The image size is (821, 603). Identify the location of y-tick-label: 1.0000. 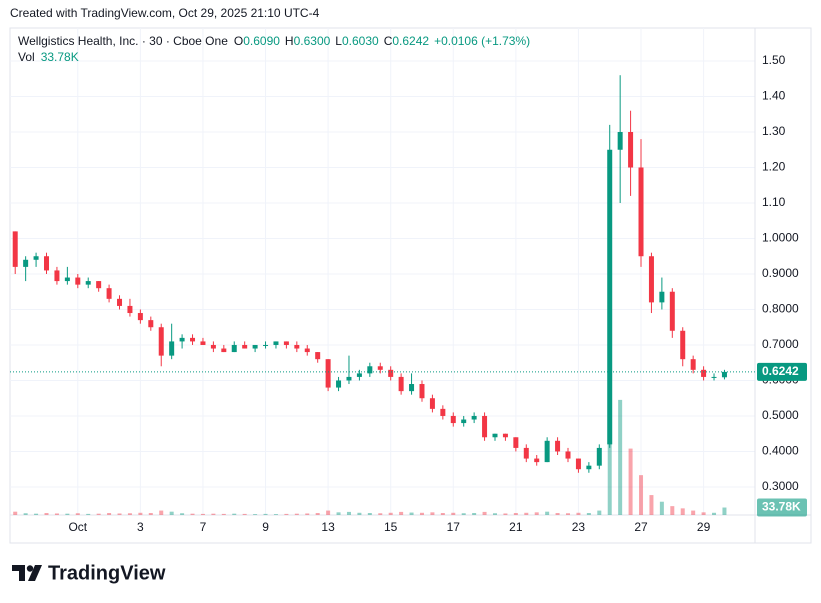
(780, 238).